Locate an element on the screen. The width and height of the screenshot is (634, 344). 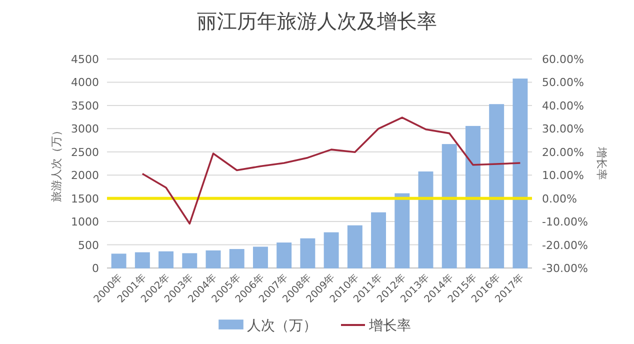
y2-tick-label: 10.00% is located at coordinates (563, 175).